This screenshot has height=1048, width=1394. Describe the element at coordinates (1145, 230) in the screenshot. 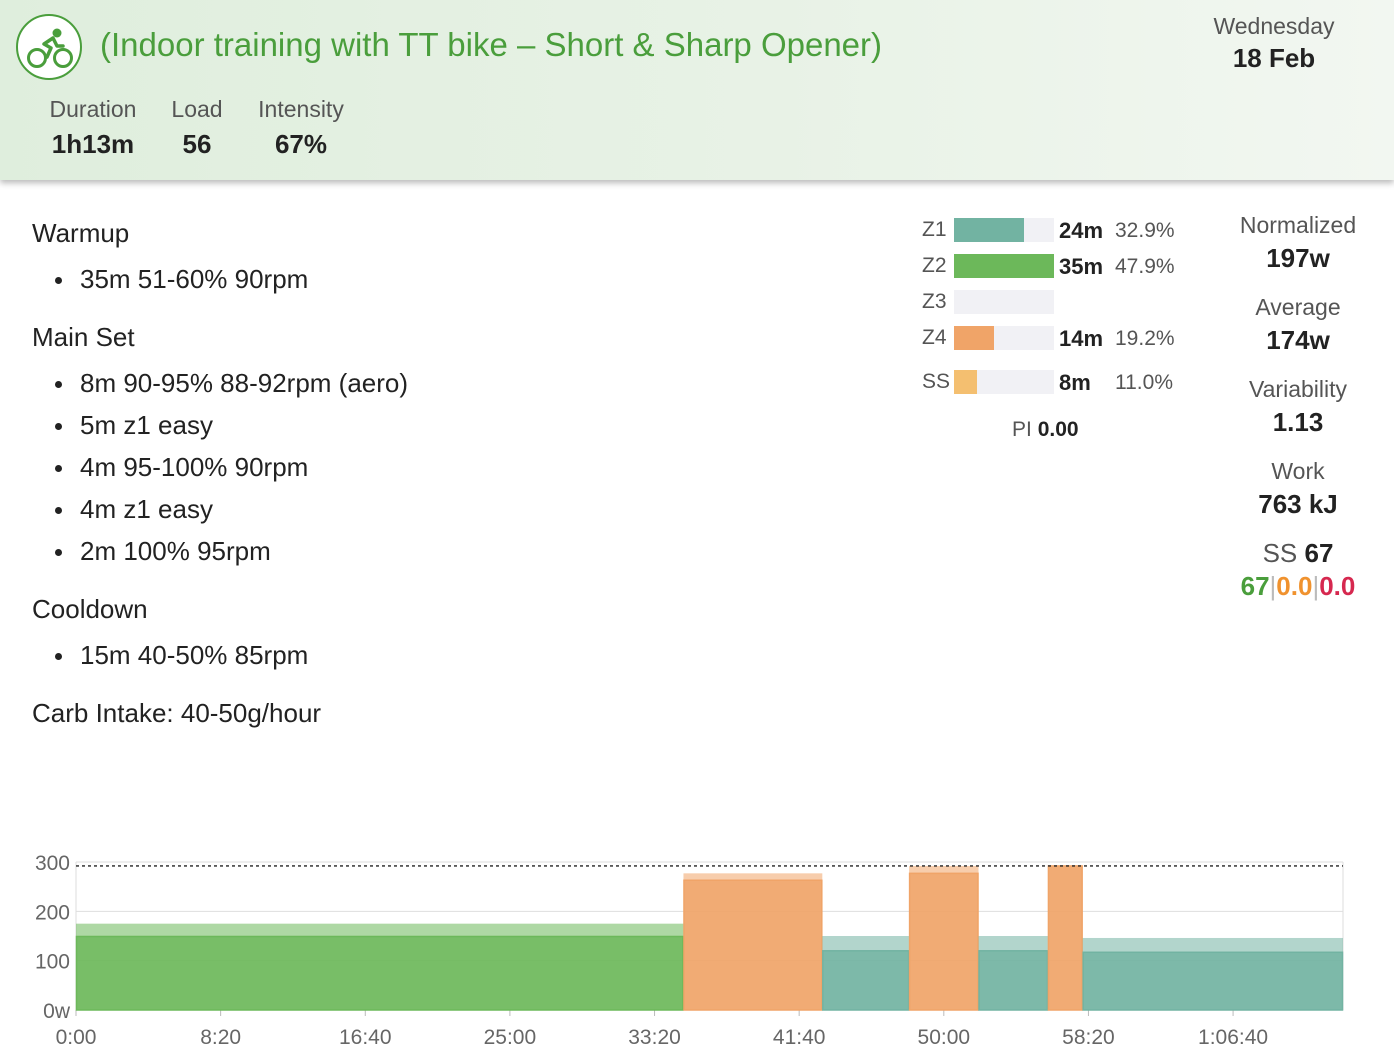

I see `zone-percent: 32.9%` at that location.